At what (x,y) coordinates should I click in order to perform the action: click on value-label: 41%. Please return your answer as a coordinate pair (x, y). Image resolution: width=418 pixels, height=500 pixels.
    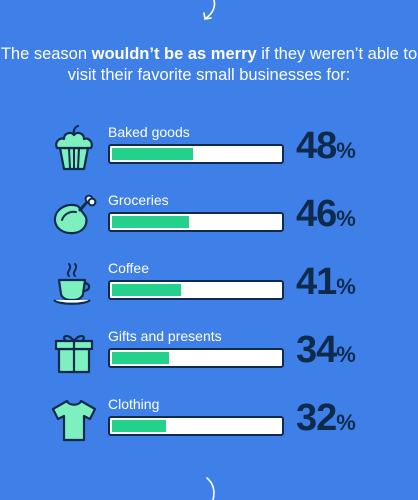
    Looking at the image, I should click on (326, 282).